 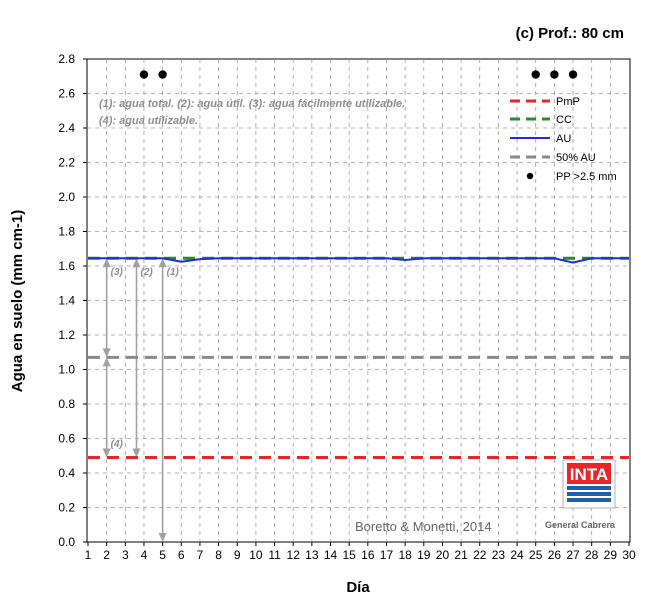 What do you see at coordinates (66, 404) in the screenshot?
I see `y-tick-label: 0.8` at bounding box center [66, 404].